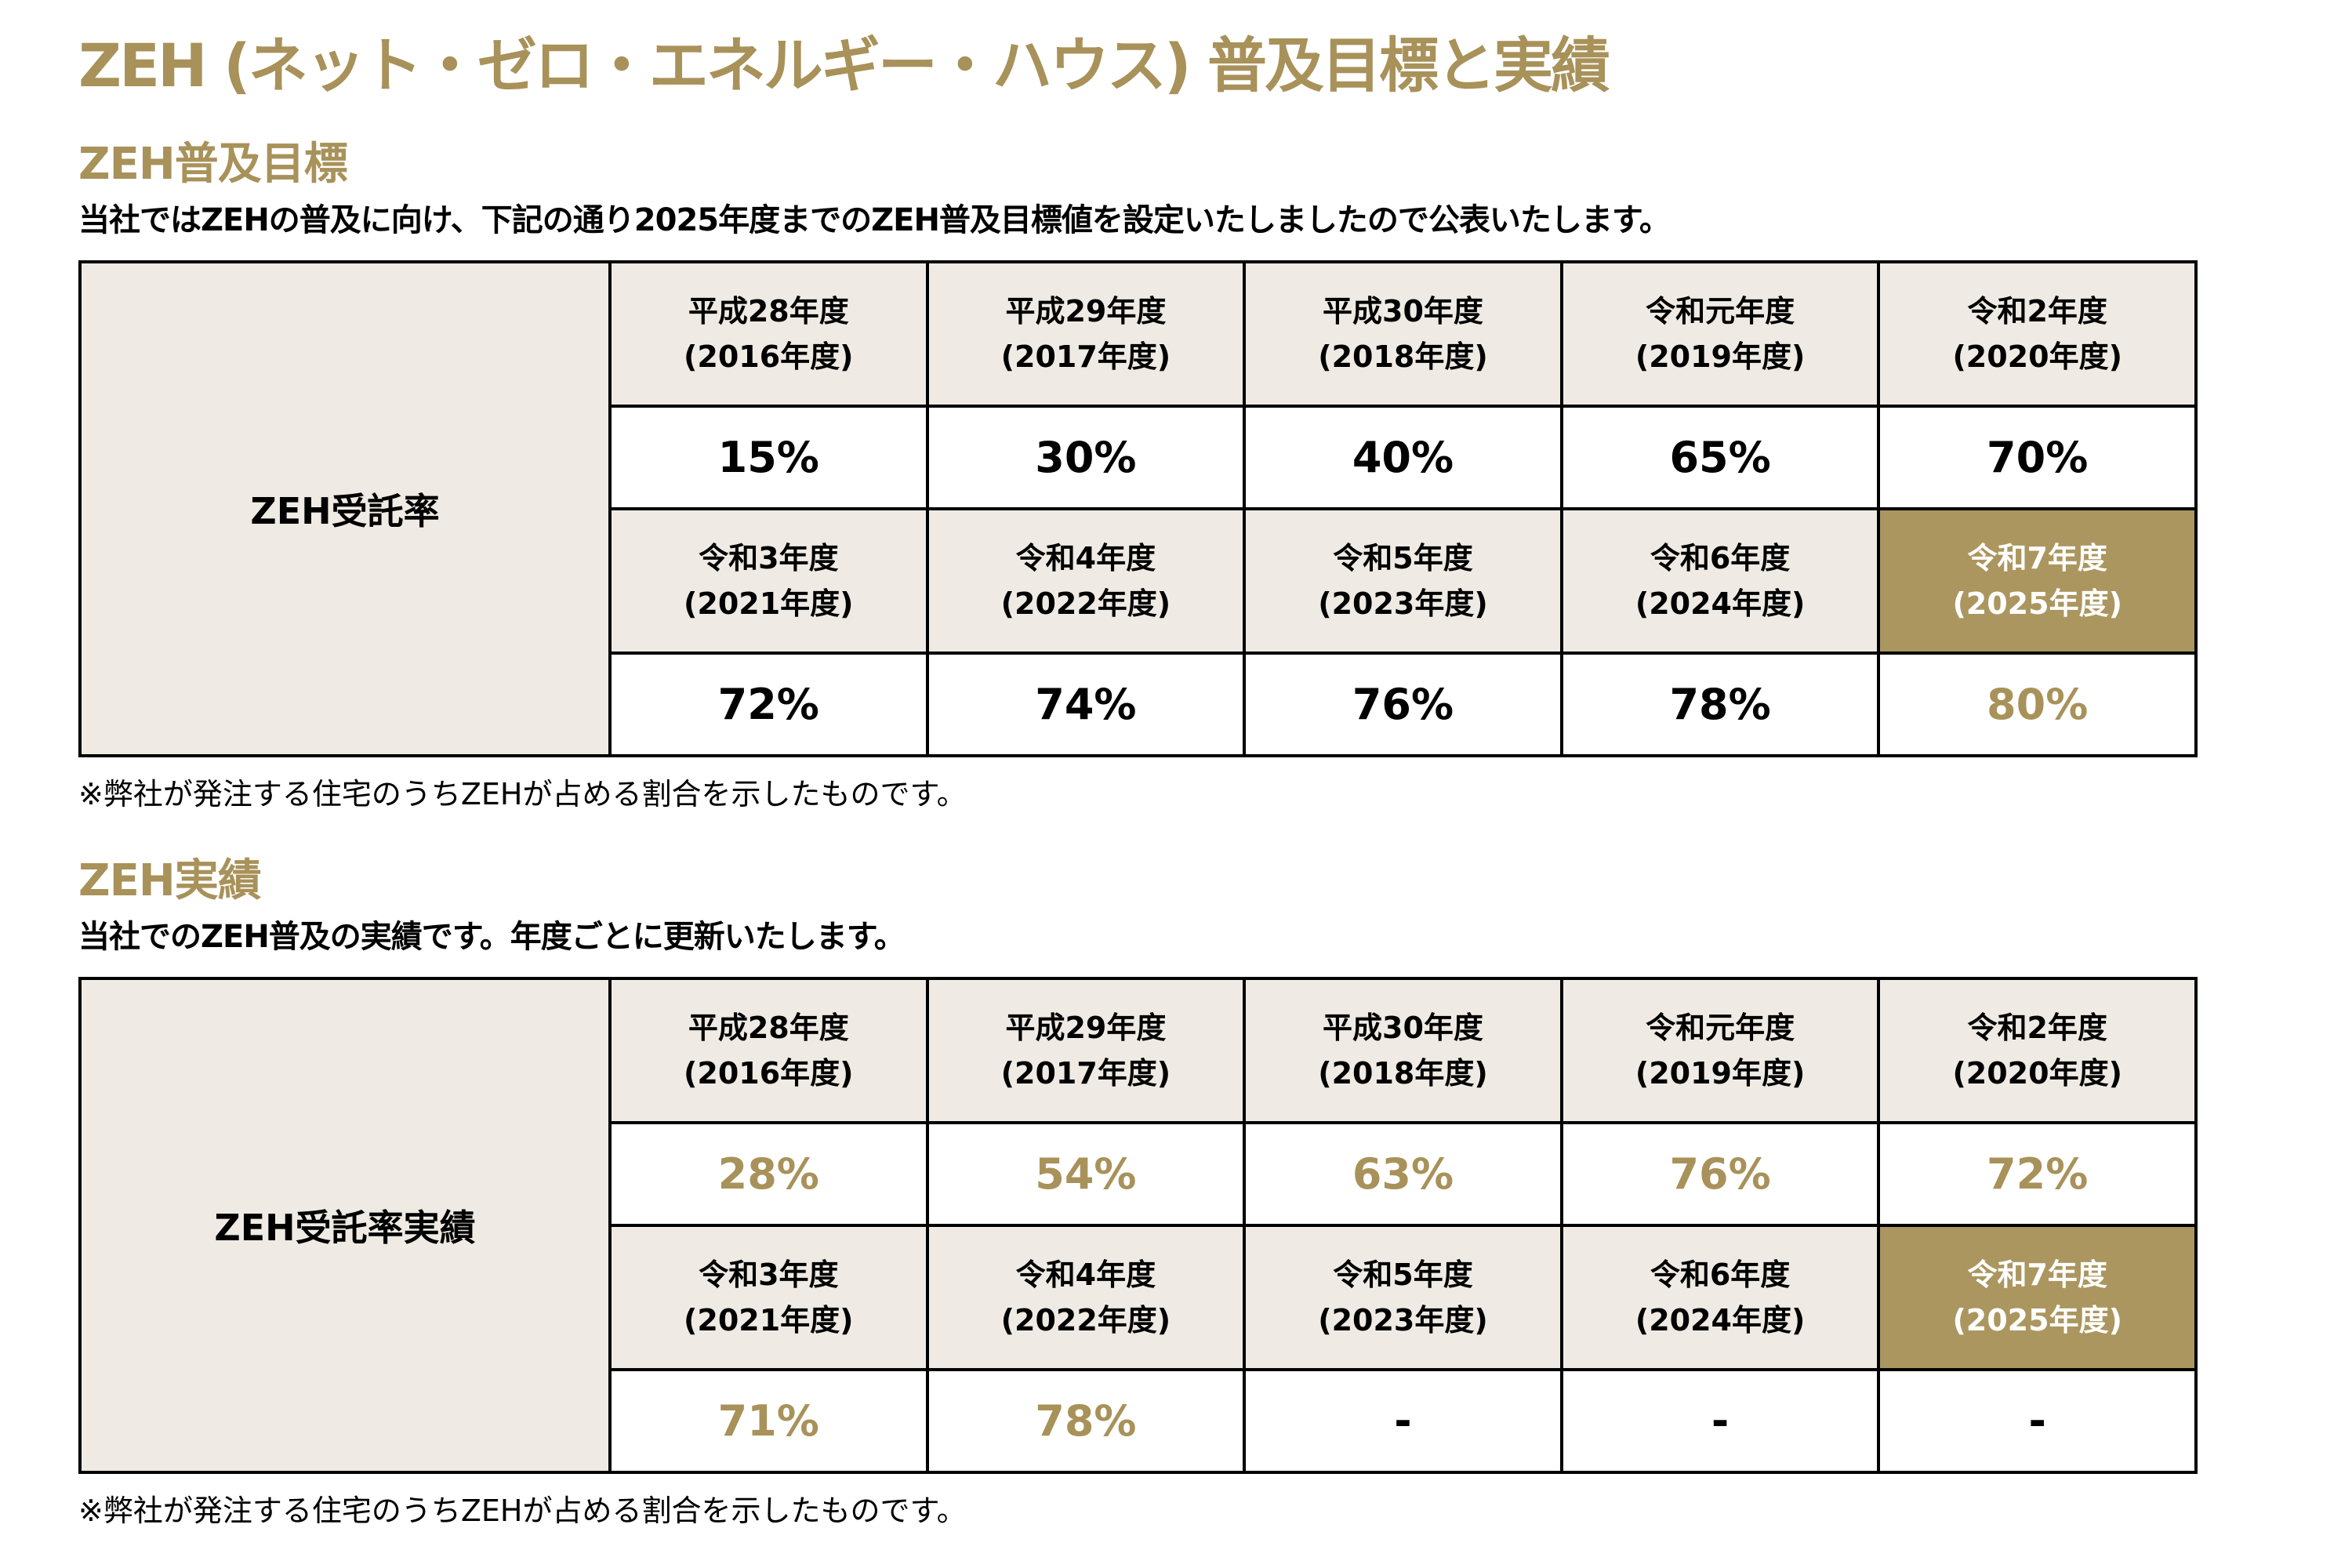 This screenshot has width=2352, height=1568. I want to click on page-title: ZEH (ネット・ゼロ・エネルギー・ハウス) 普及目標と実績, so click(844, 65).